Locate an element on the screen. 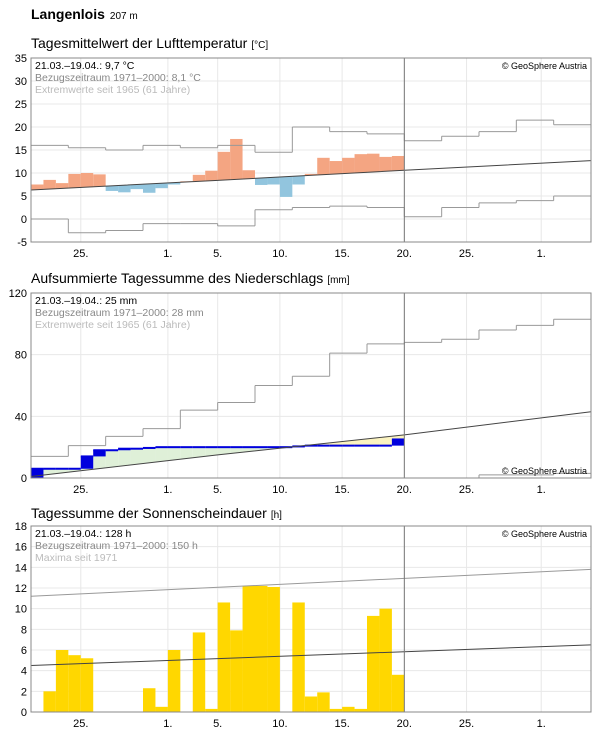 The image size is (596, 734). annotation: 21.03.–19.04.: 9,7 °C is located at coordinates (85, 66).